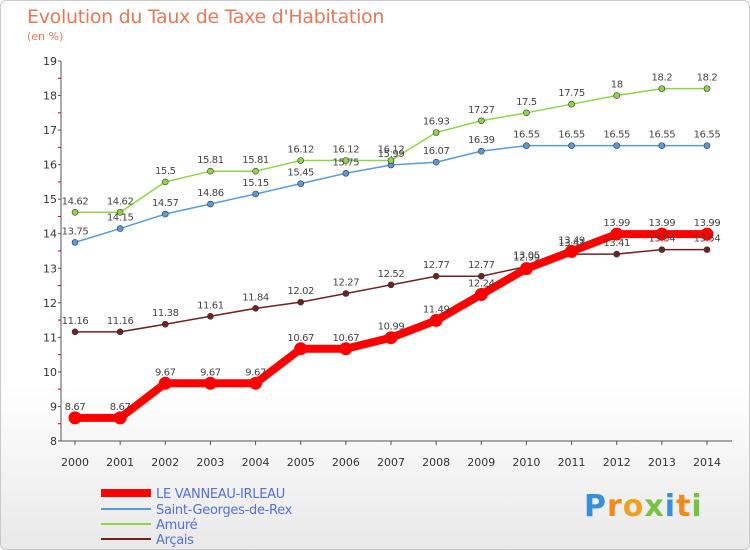 Image resolution: width=750 pixels, height=550 pixels. What do you see at coordinates (436, 462) in the screenshot?
I see `x-tick-label: 2008` at bounding box center [436, 462].